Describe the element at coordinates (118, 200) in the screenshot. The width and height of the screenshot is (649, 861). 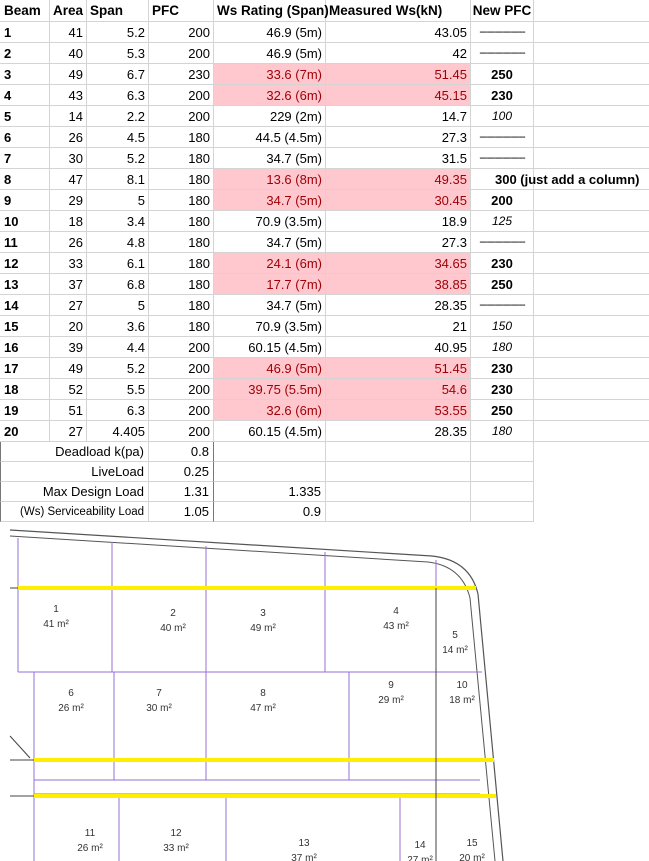
I see `span-cell: 5` at that location.